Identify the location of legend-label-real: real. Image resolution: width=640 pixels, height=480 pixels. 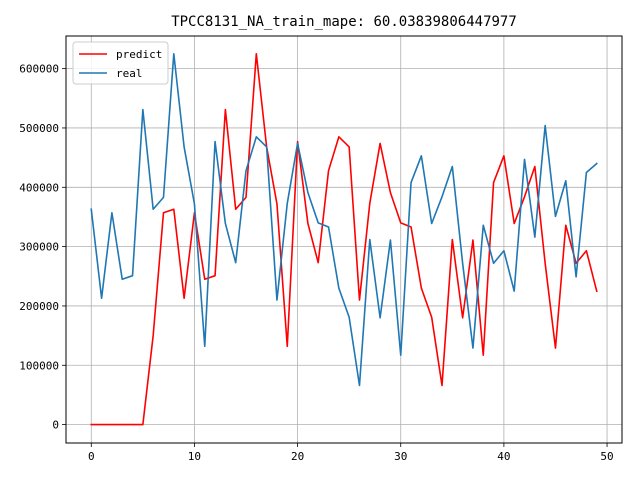
(129, 73).